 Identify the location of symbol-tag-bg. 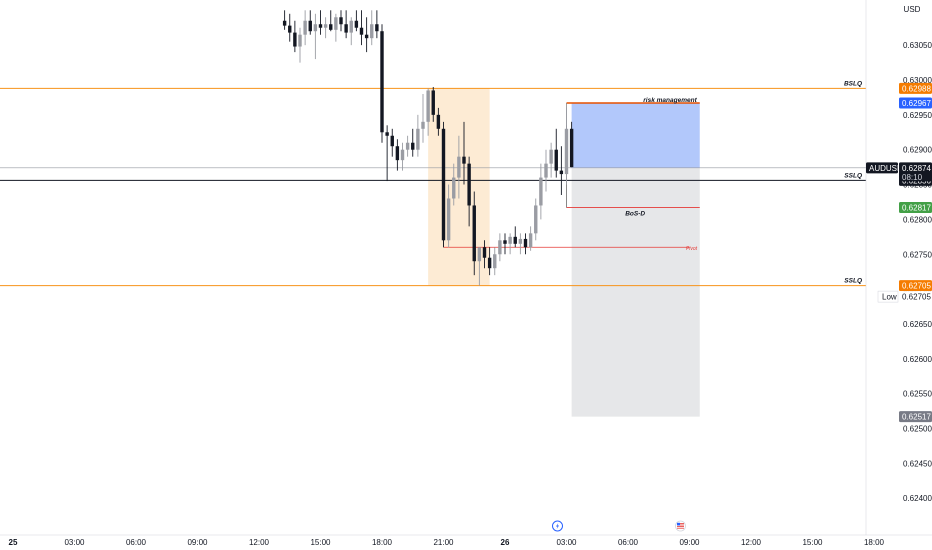
(882, 168).